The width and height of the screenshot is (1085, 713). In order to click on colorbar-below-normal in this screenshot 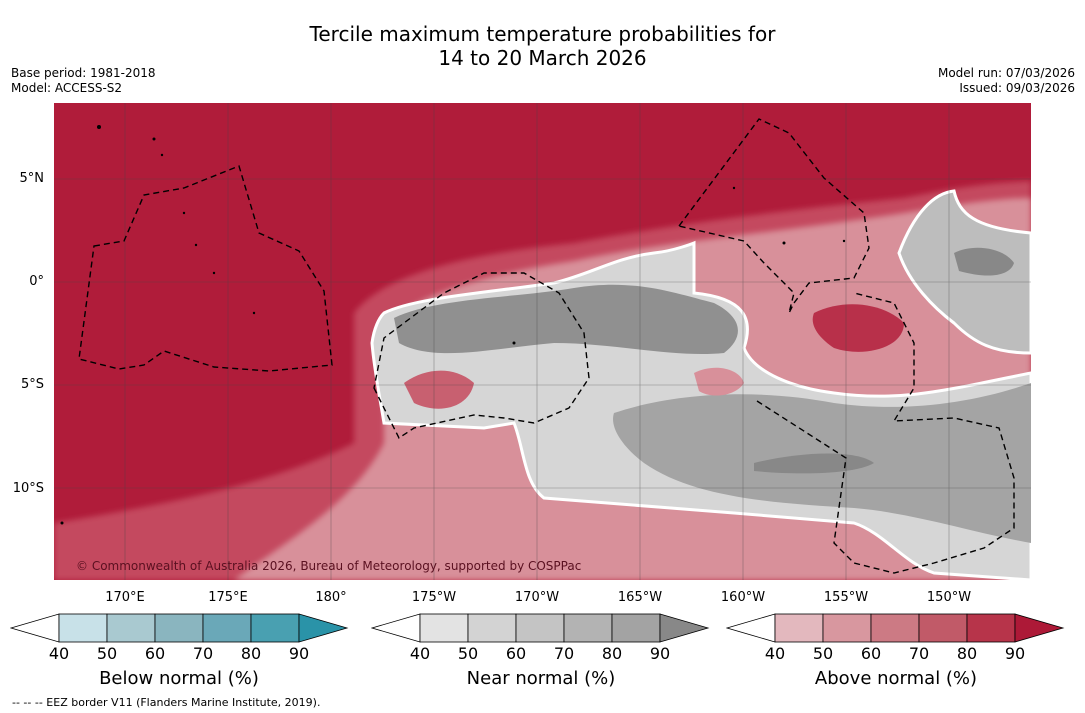, I will do `click(179, 628)`.